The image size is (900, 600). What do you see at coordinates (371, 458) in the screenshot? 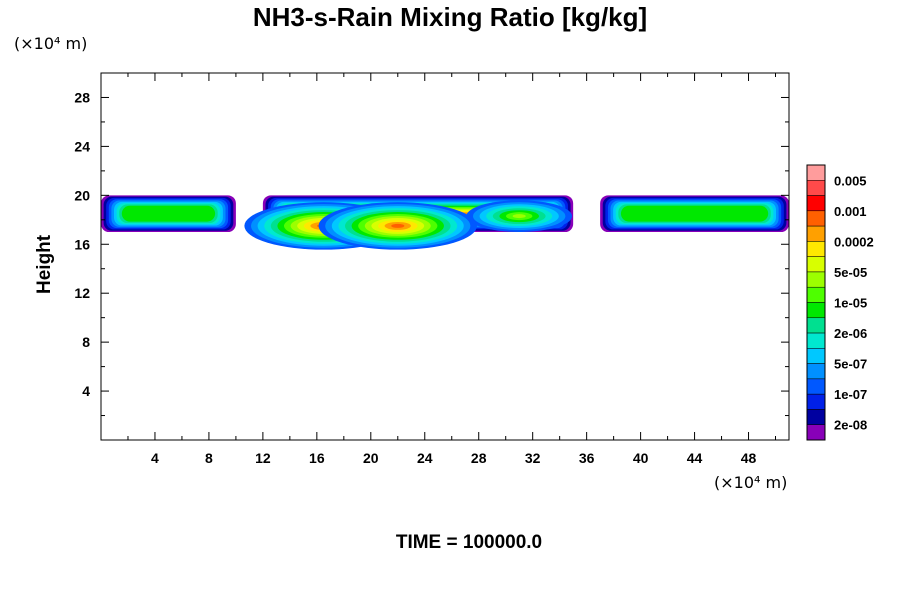
I see `x-tick-label: 20` at bounding box center [371, 458].